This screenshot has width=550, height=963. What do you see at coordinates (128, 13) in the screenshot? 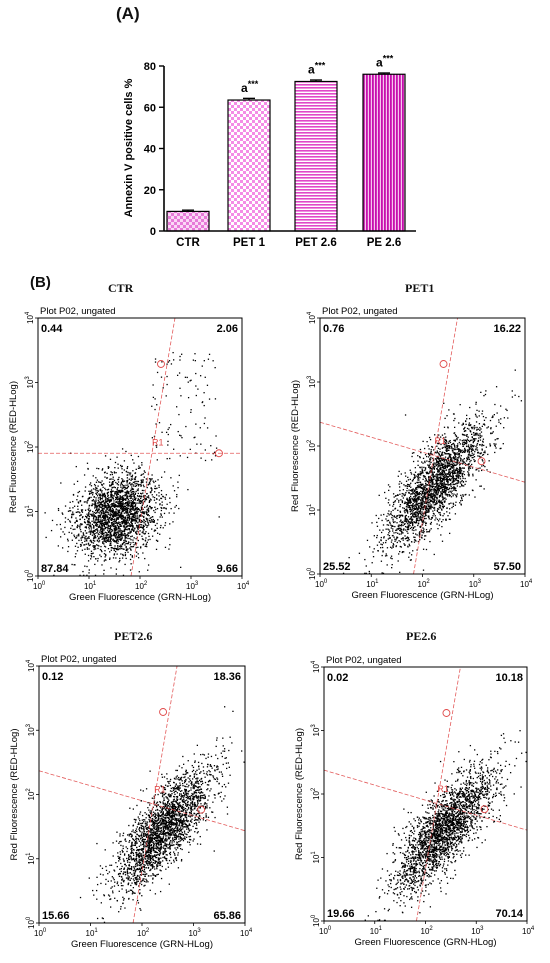
I see `panel-a-label: (A)` at bounding box center [128, 13].